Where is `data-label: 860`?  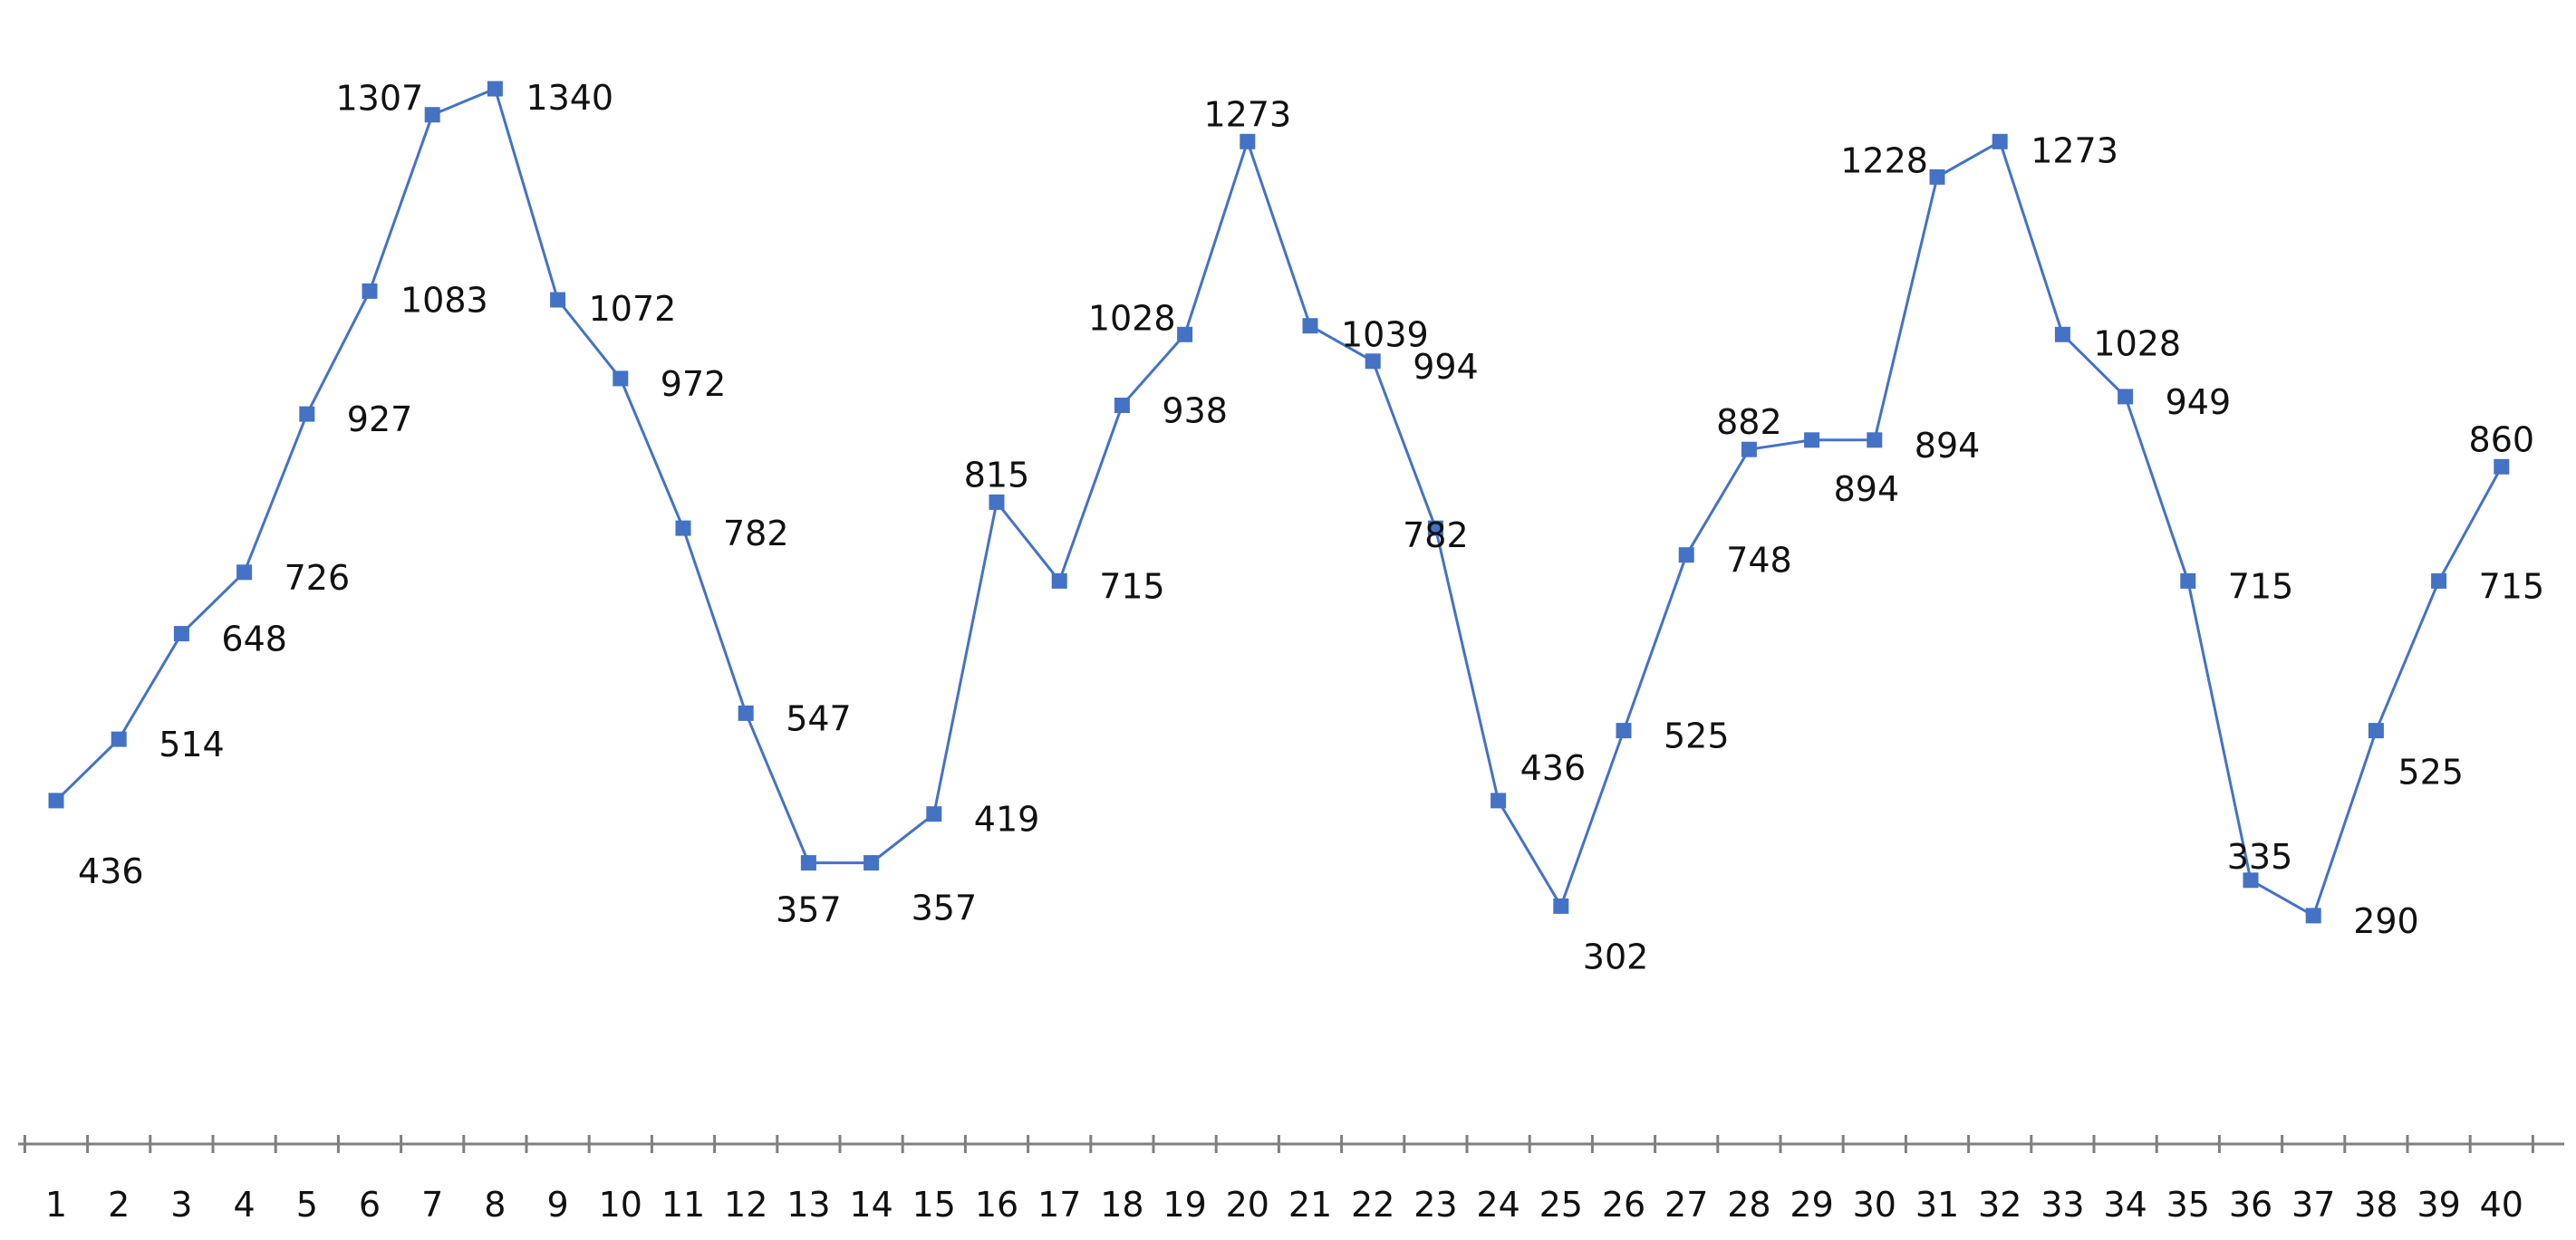 data-label: 860 is located at coordinates (2502, 439).